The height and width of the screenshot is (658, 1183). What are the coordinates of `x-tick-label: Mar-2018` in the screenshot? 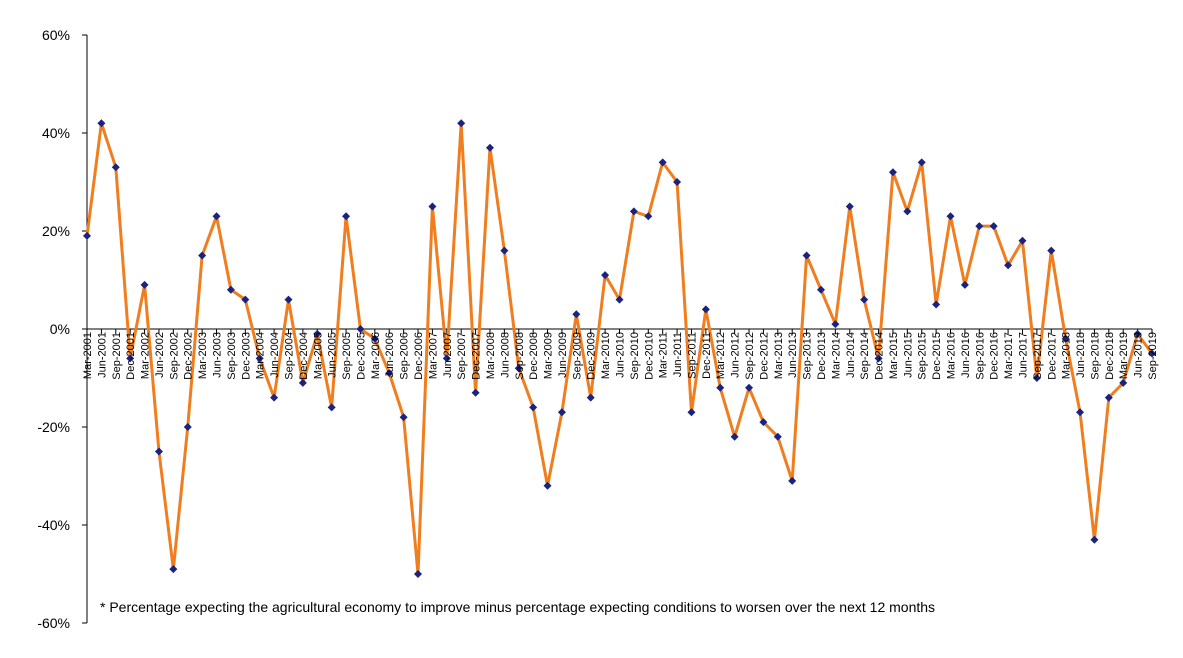 It's located at (1067, 355).